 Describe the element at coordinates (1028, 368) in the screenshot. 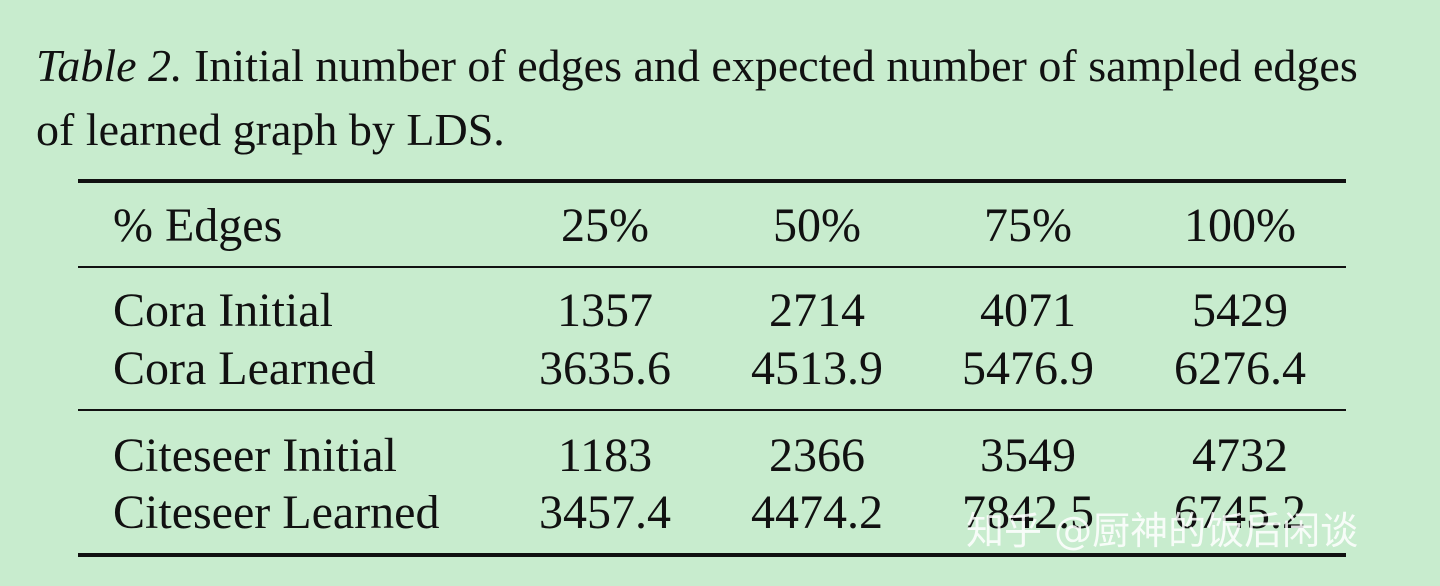

I see `table-cell: 5476.9` at that location.